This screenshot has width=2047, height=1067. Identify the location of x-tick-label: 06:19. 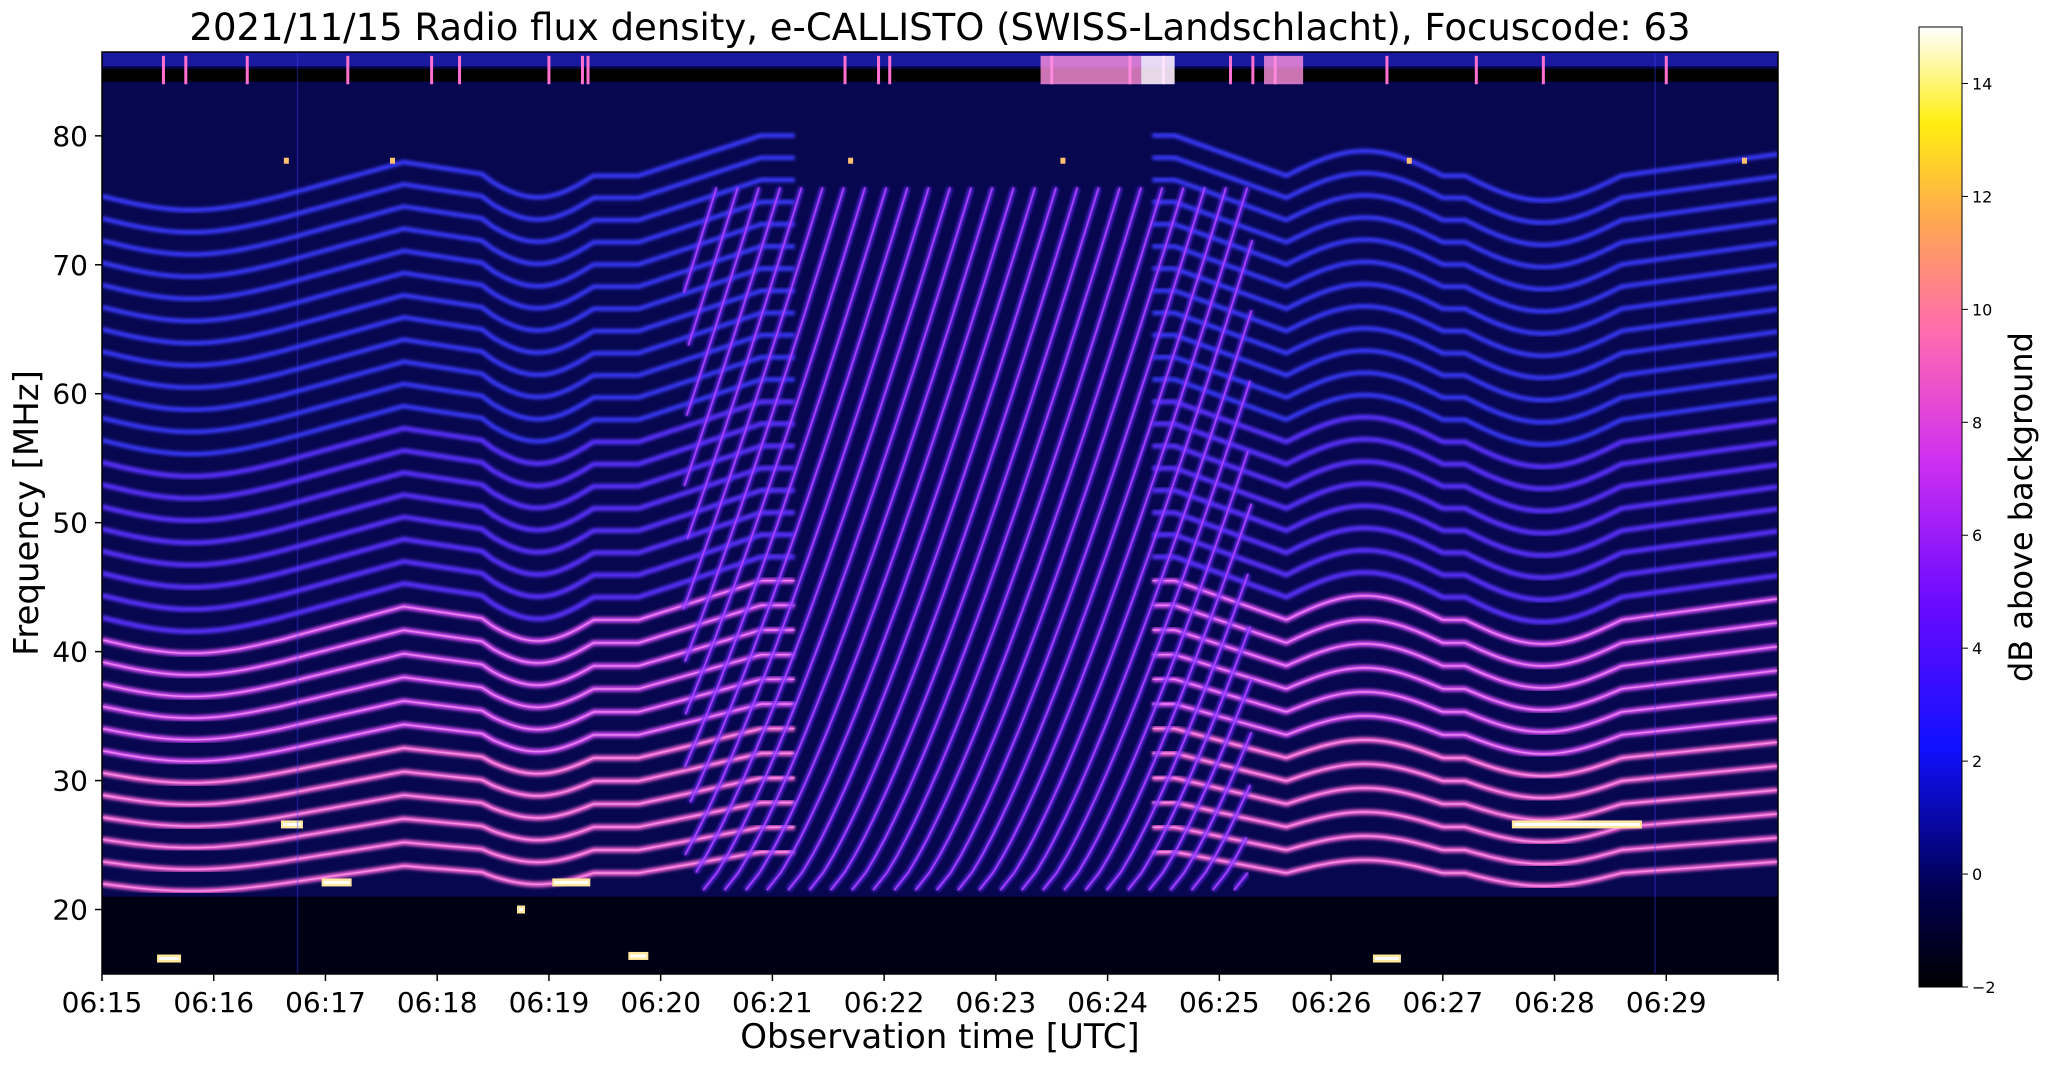
(549, 1002).